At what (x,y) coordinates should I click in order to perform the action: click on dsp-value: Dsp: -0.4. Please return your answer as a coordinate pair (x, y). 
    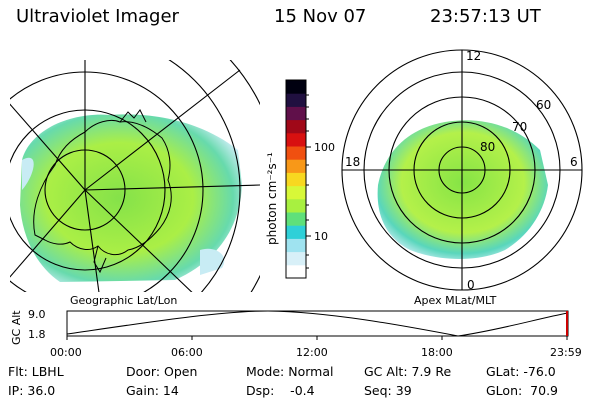
    Looking at the image, I should click on (280, 390).